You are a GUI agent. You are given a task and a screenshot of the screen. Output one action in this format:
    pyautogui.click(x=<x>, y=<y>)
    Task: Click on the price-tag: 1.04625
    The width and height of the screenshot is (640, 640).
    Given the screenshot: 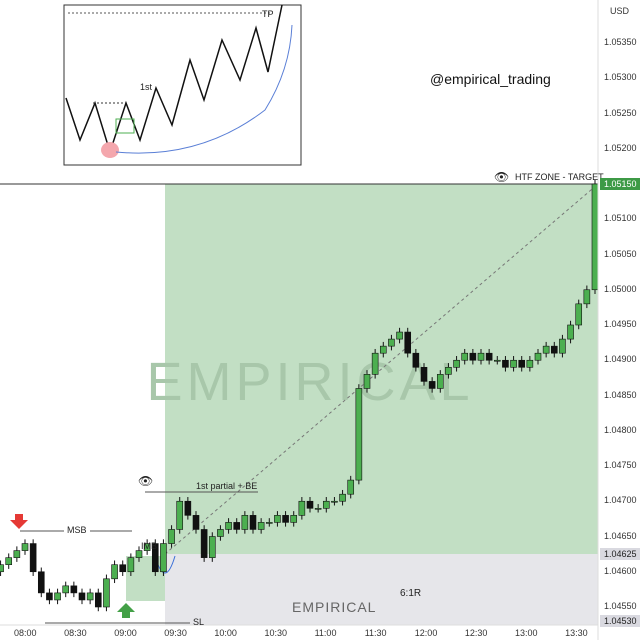 What is the action you would take?
    pyautogui.click(x=620, y=554)
    